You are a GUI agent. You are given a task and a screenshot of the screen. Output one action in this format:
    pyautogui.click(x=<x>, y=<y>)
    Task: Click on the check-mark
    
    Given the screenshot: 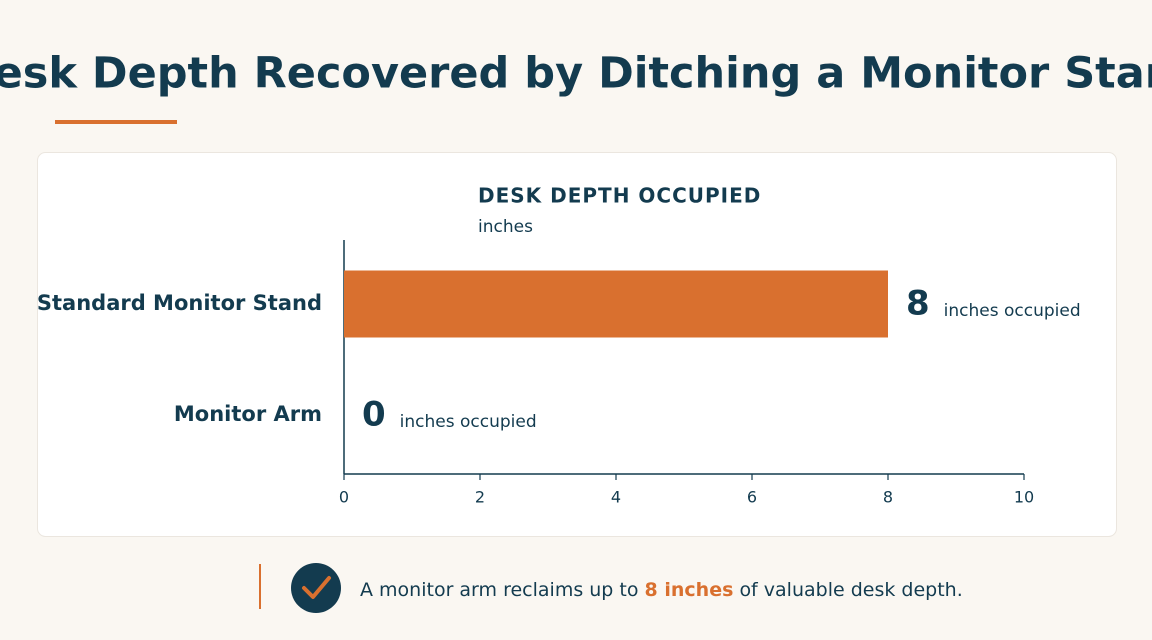 What is the action you would take?
    pyautogui.click(x=316, y=587)
    